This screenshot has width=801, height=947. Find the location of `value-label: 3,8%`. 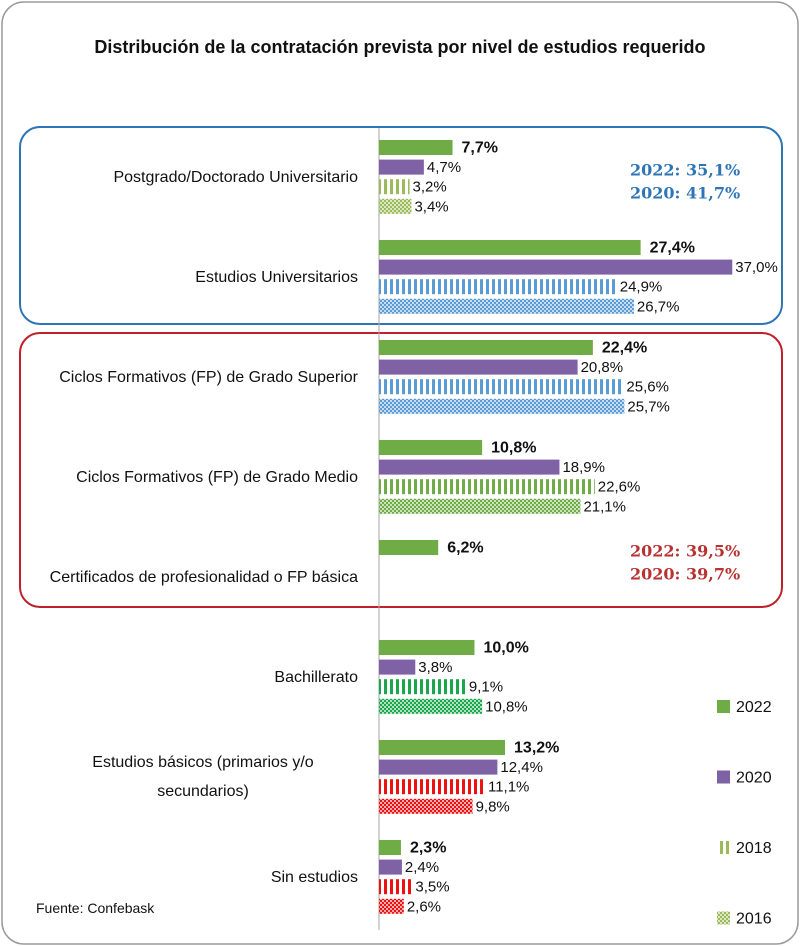

value-label: 3,8% is located at coordinates (435, 667).